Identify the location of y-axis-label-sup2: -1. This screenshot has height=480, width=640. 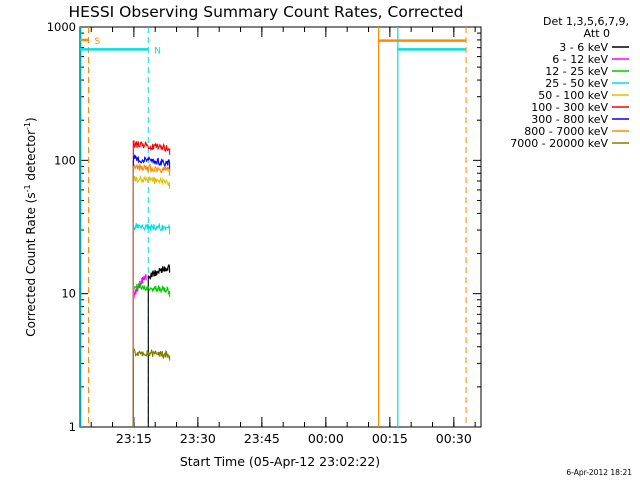
(27, 126).